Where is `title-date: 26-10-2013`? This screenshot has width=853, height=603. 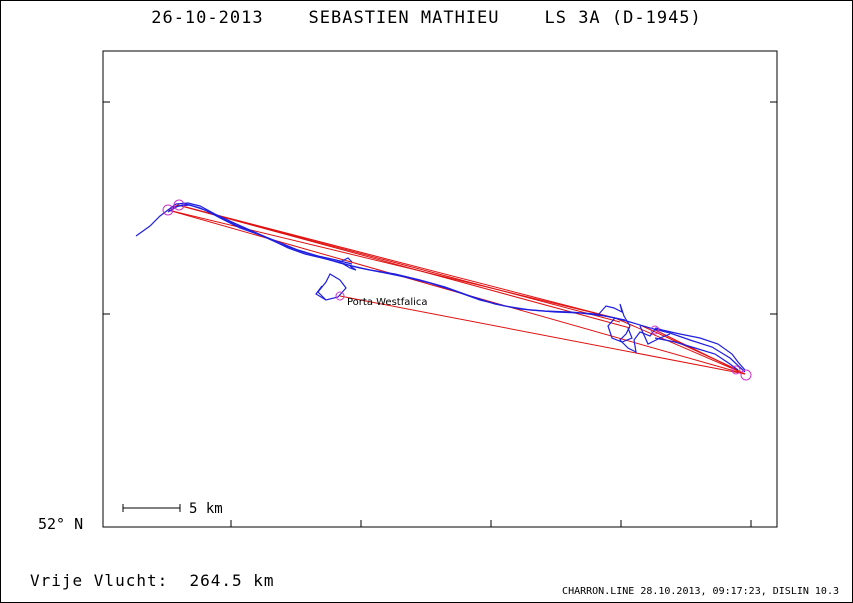 title-date: 26-10-2013 is located at coordinates (207, 18).